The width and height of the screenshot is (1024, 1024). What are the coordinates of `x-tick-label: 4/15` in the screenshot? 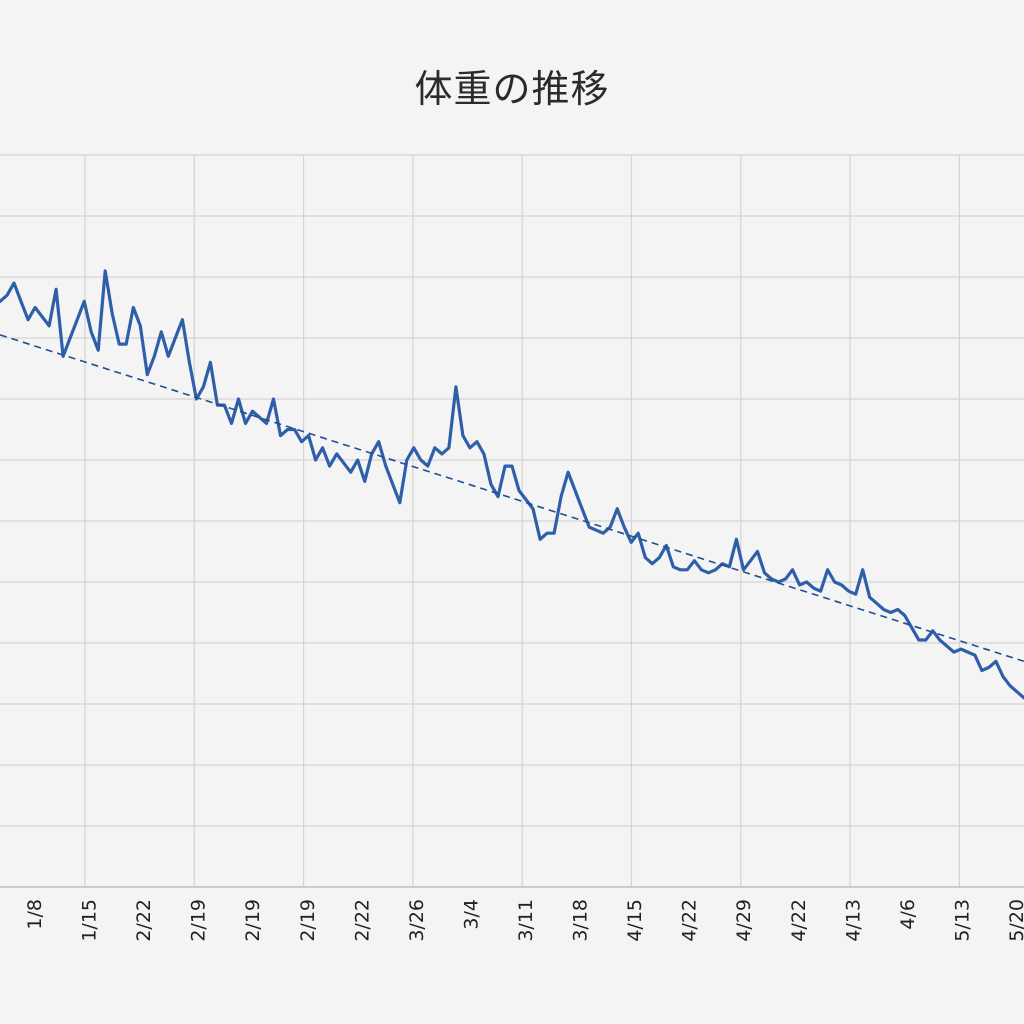 It's located at (635, 920).